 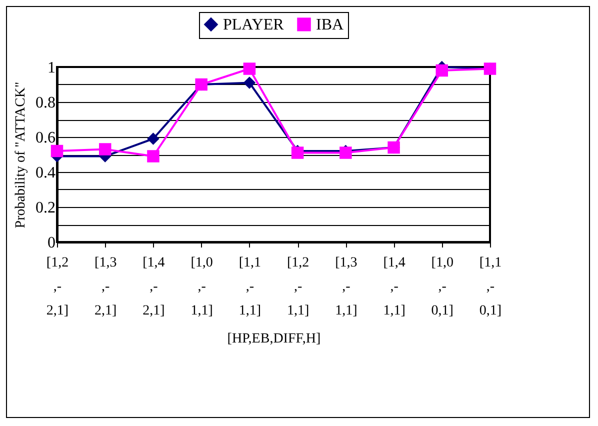 What do you see at coordinates (490, 287) in the screenshot?
I see `x-tick-label: [1,1,-0,1]` at bounding box center [490, 287].